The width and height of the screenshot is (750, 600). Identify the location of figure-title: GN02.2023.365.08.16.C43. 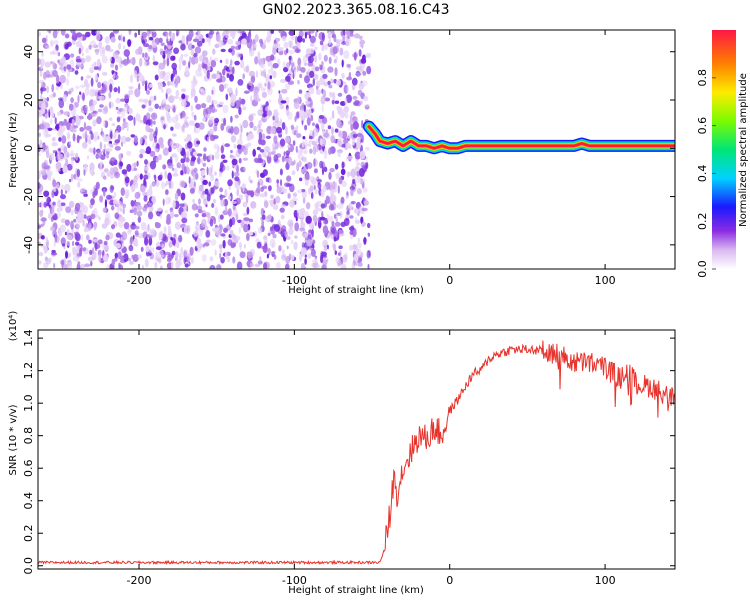
(356, 10).